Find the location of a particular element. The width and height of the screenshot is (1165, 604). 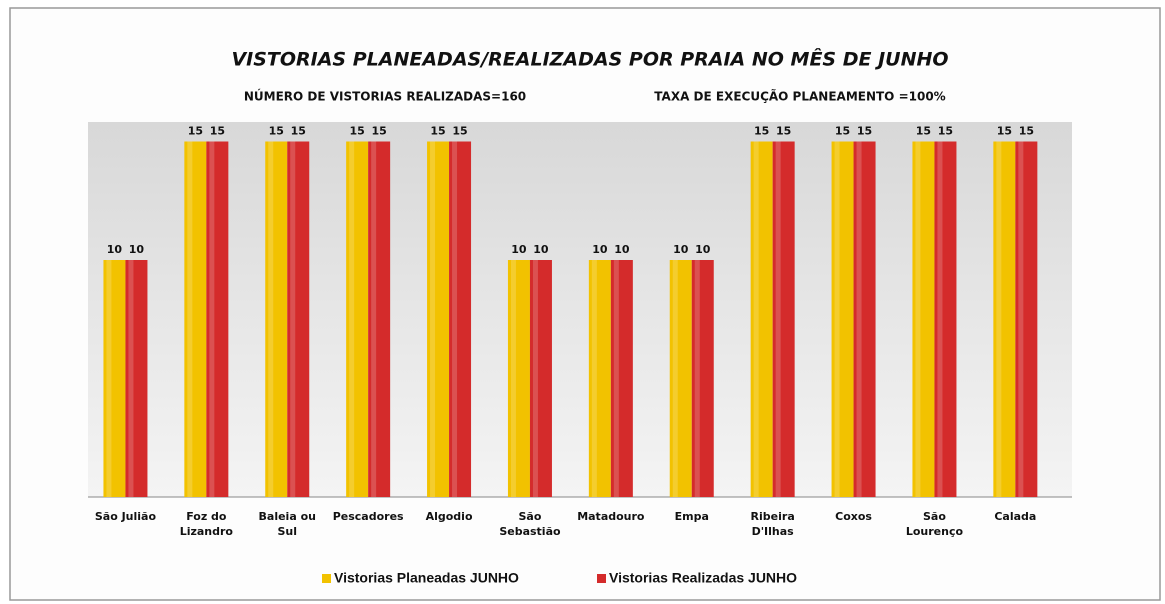

label-line: Lizandro is located at coordinates (207, 531).